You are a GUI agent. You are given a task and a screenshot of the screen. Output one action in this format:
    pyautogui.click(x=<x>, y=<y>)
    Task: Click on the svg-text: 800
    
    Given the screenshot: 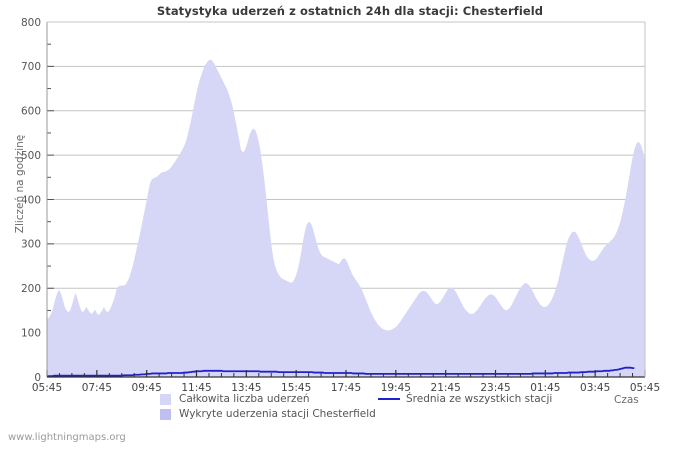 What is the action you would take?
    pyautogui.click(x=31, y=23)
    